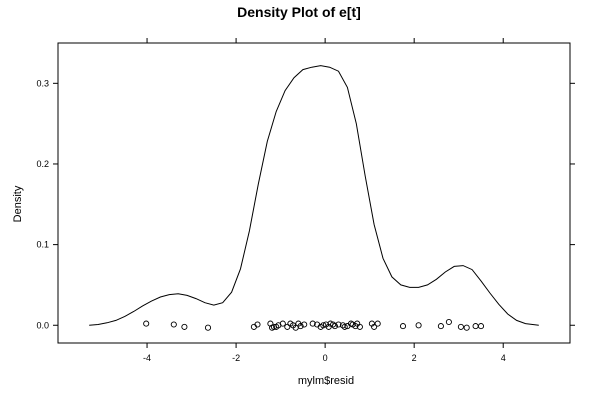 The image size is (599, 400). Describe the element at coordinates (42, 325) in the screenshot. I see `y-tick-label: 0.0` at that location.